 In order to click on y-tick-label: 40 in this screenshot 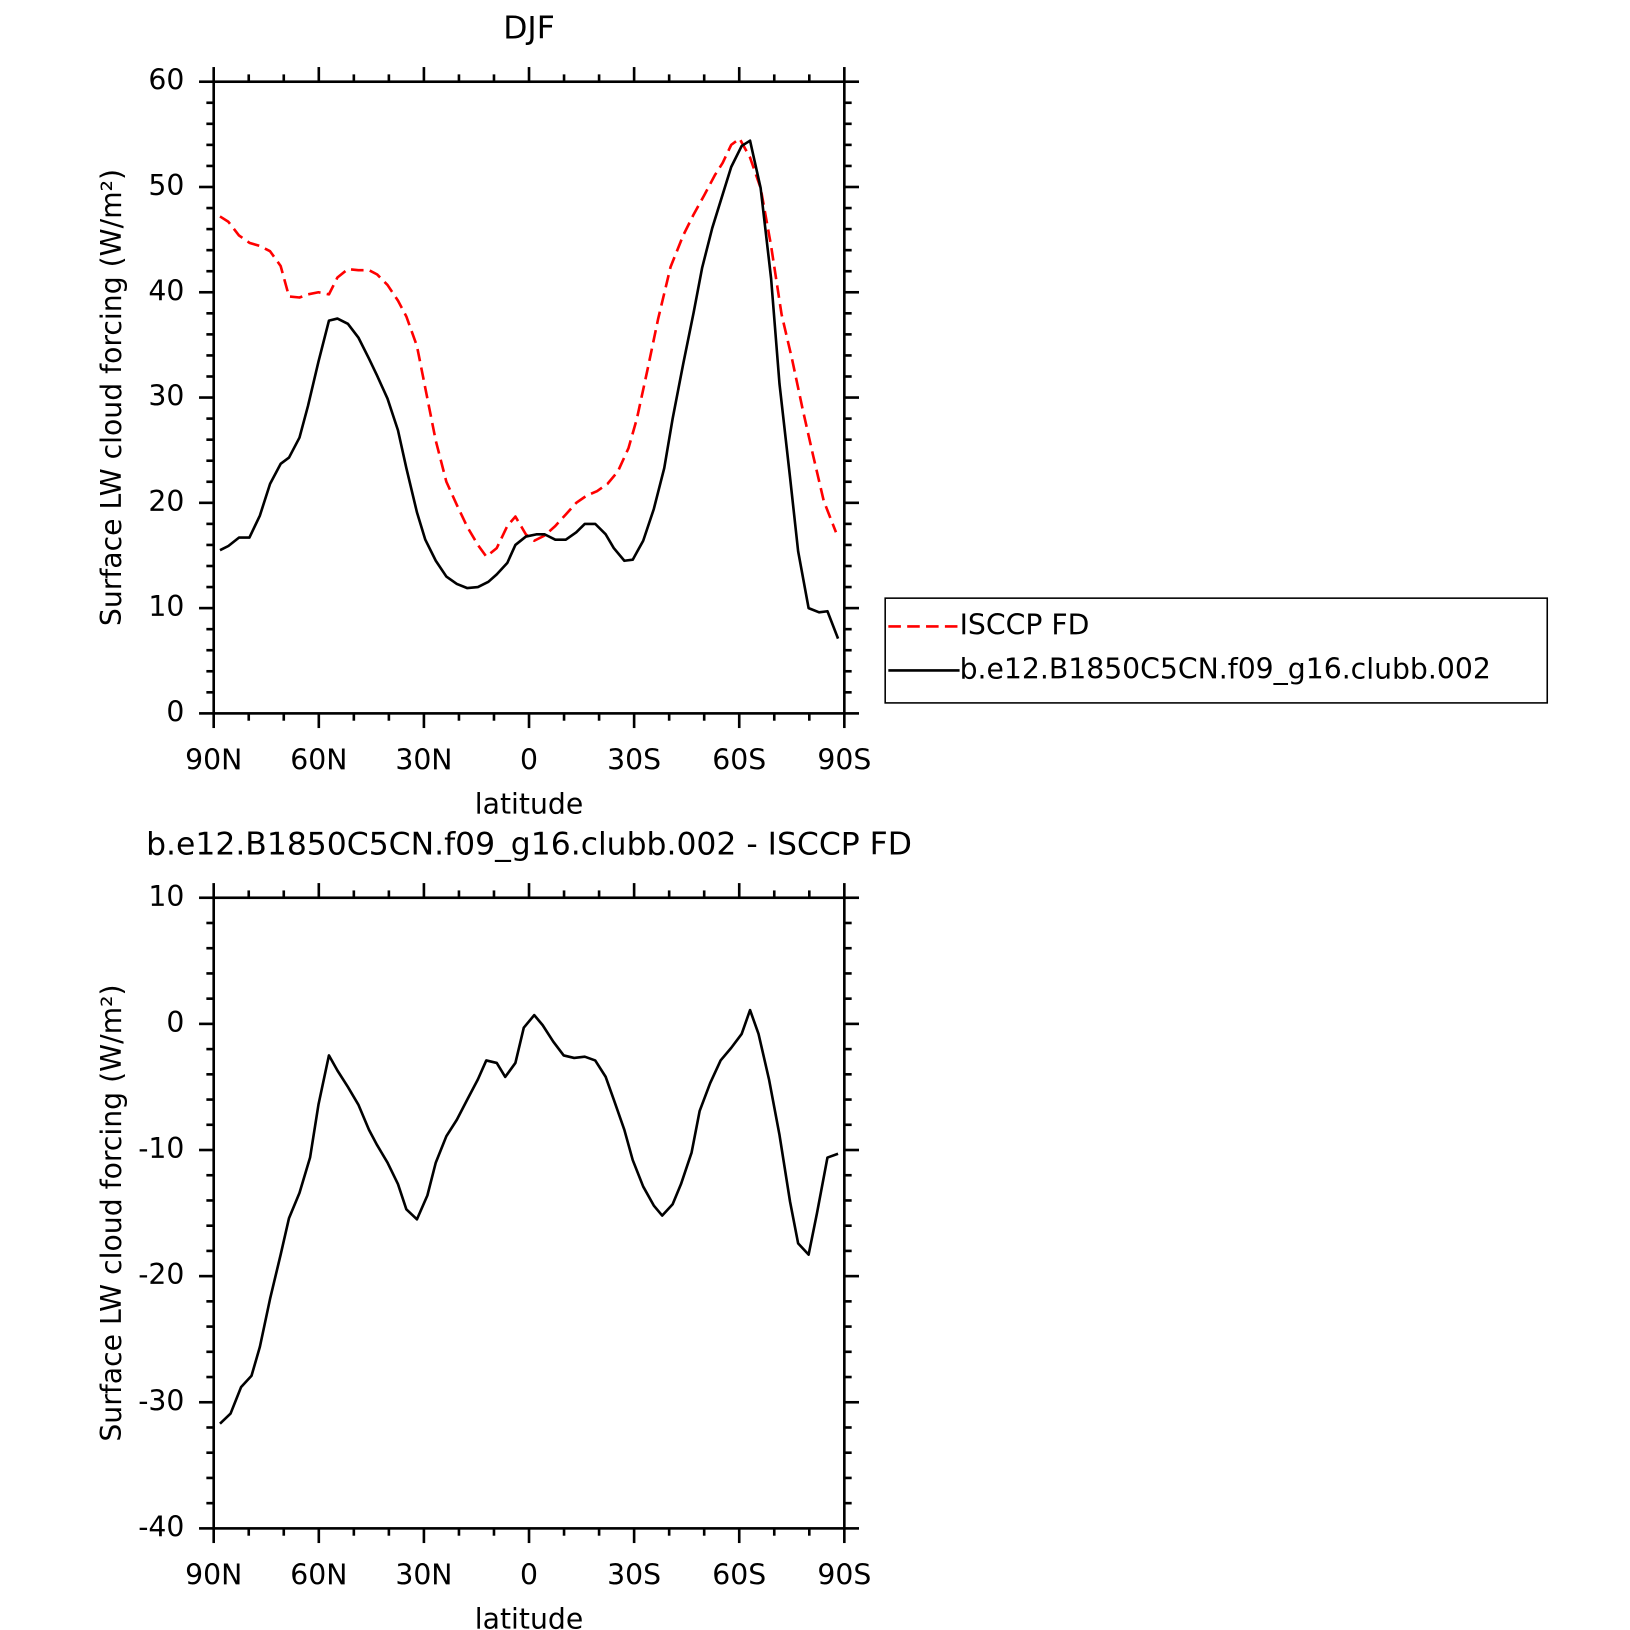, I will do `click(166, 290)`.